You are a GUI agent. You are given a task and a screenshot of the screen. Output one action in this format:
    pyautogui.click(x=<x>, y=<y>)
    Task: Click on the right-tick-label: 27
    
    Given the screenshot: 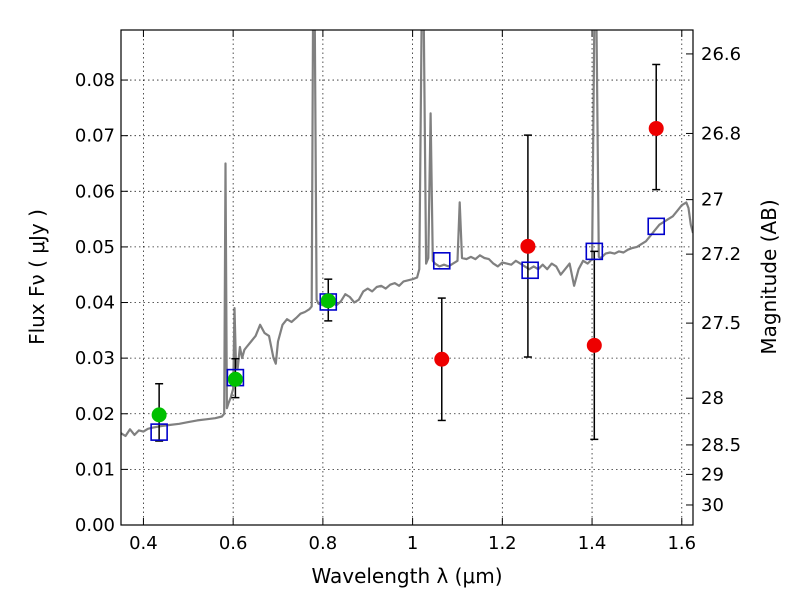 What is the action you would take?
    pyautogui.click(x=712, y=200)
    